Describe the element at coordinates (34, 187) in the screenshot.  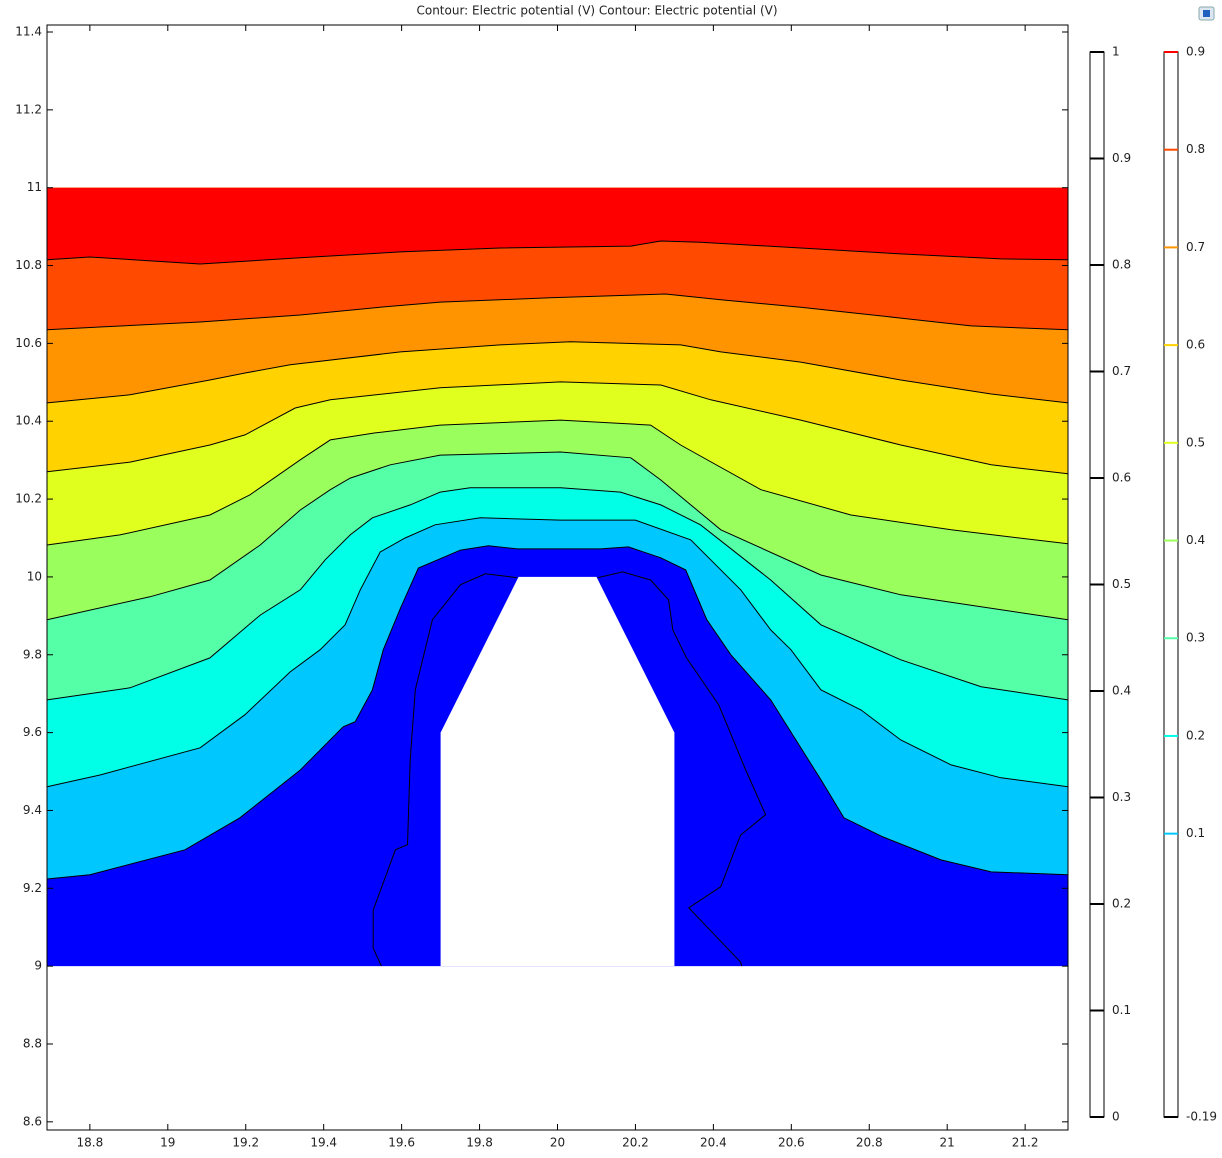
I see `y-tick-label: 11` at that location.